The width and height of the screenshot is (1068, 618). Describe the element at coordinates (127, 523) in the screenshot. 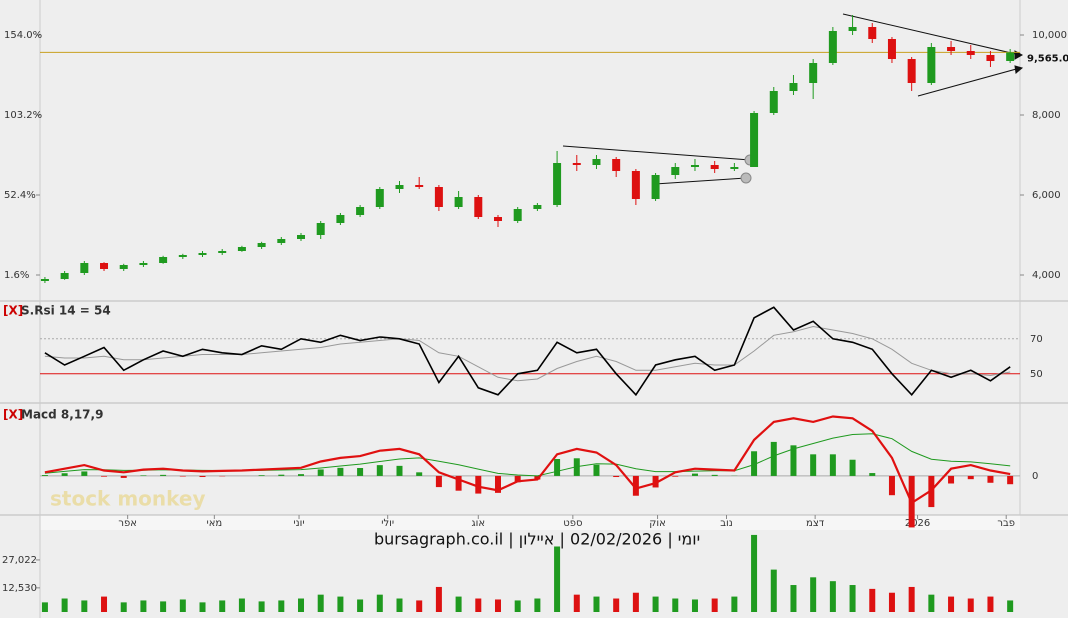

I see `x-tick-label: אפר` at that location.